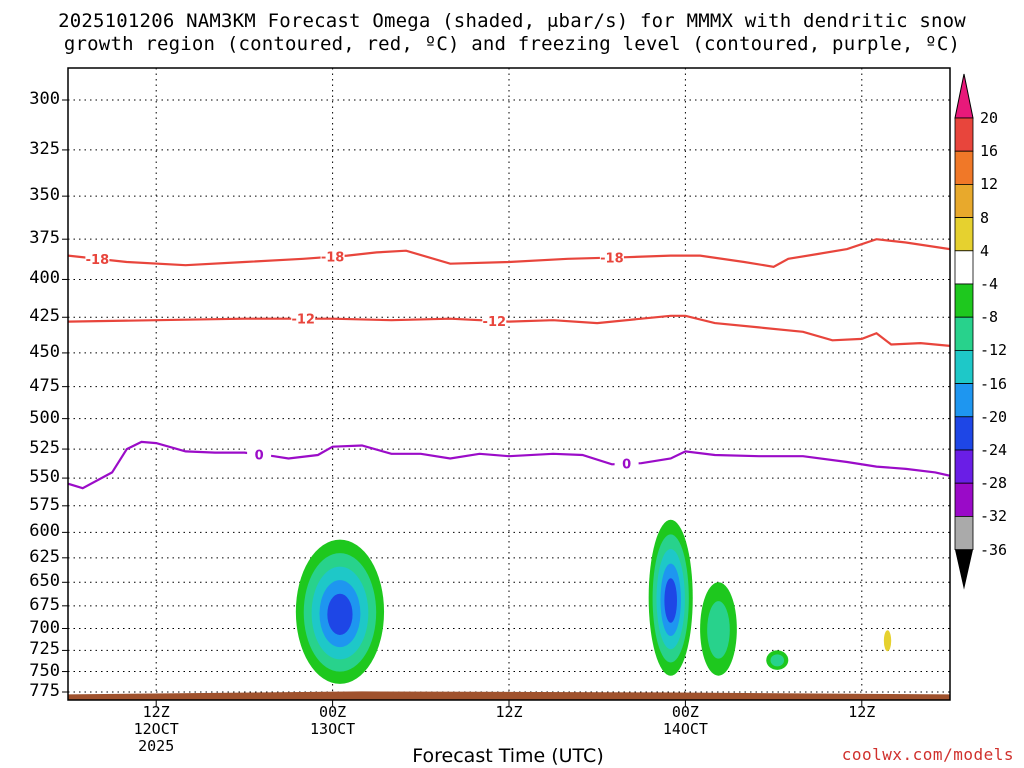  Describe the element at coordinates (44, 148) in the screenshot. I see `y-tick-label: 325` at that location.